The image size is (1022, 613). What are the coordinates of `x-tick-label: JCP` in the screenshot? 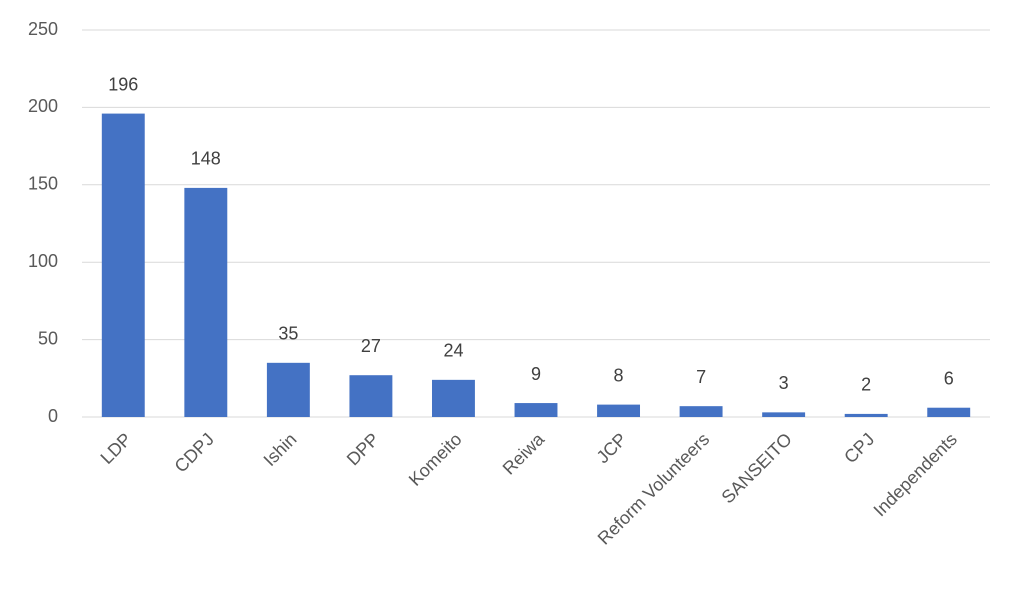 It's located at (612, 448).